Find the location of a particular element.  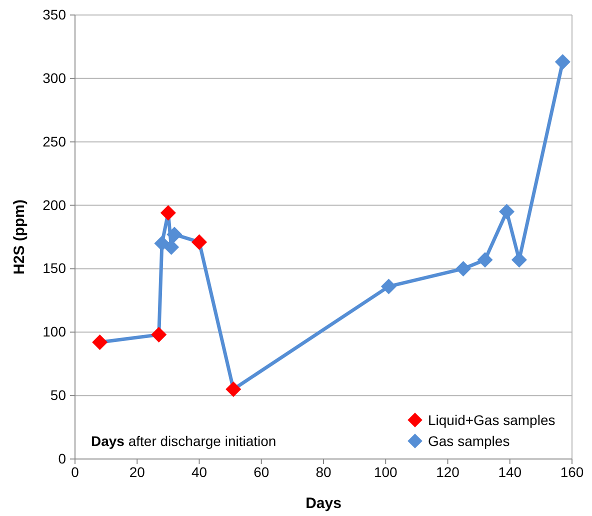

y-tick-label: 300 is located at coordinates (54, 78).